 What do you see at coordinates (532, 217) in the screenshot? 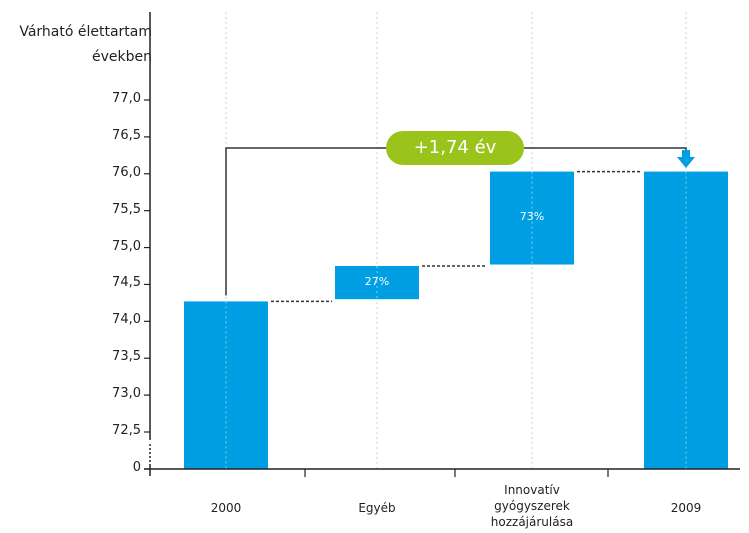
I see `bar-value-label: 73%` at bounding box center [532, 217].